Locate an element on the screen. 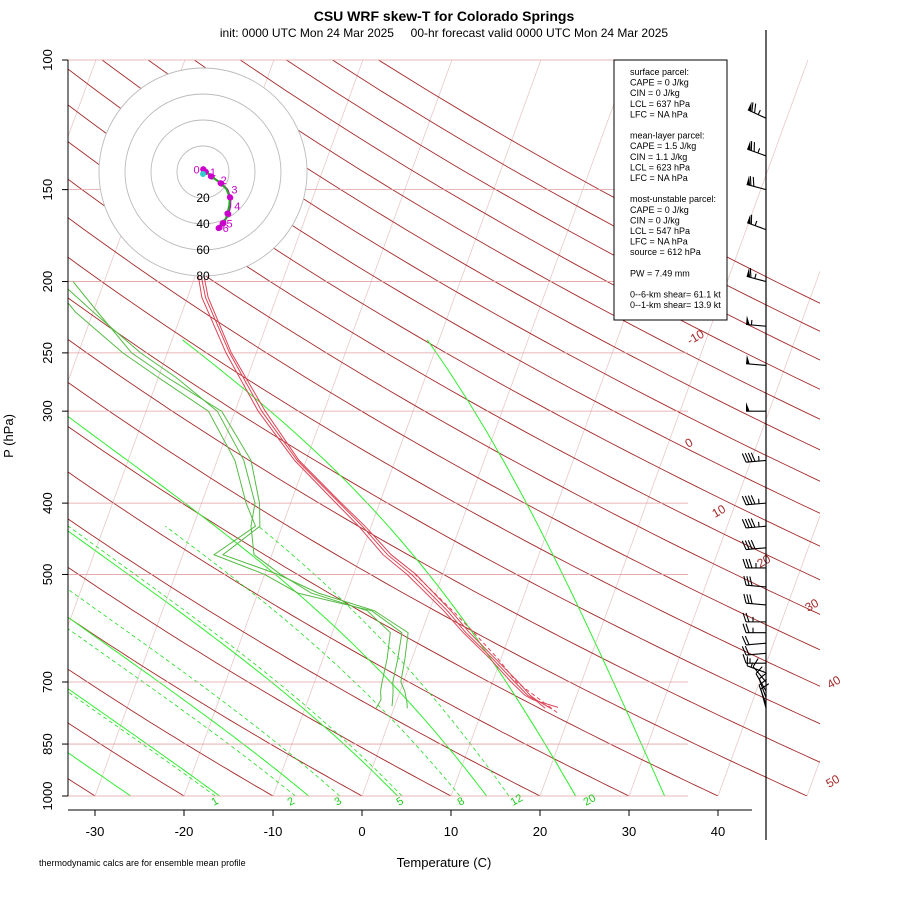 The image size is (900, 900). isotherm-line is located at coordinates (813, 777).